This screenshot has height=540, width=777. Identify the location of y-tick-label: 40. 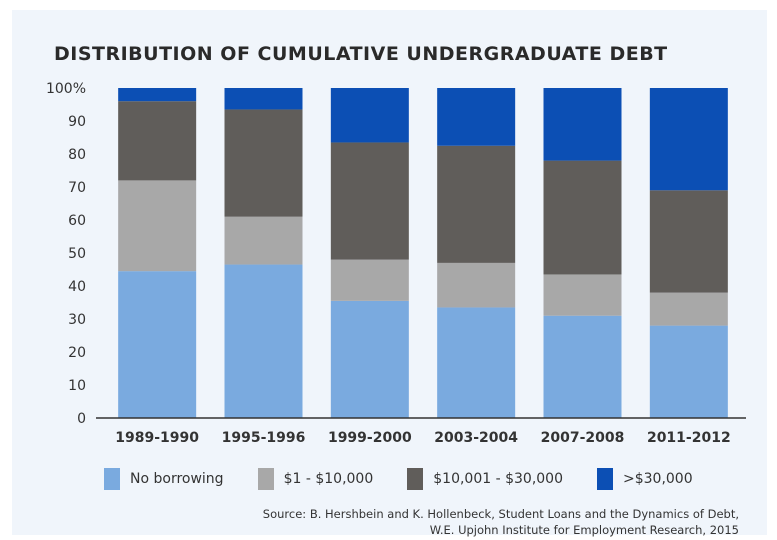
(77, 287).